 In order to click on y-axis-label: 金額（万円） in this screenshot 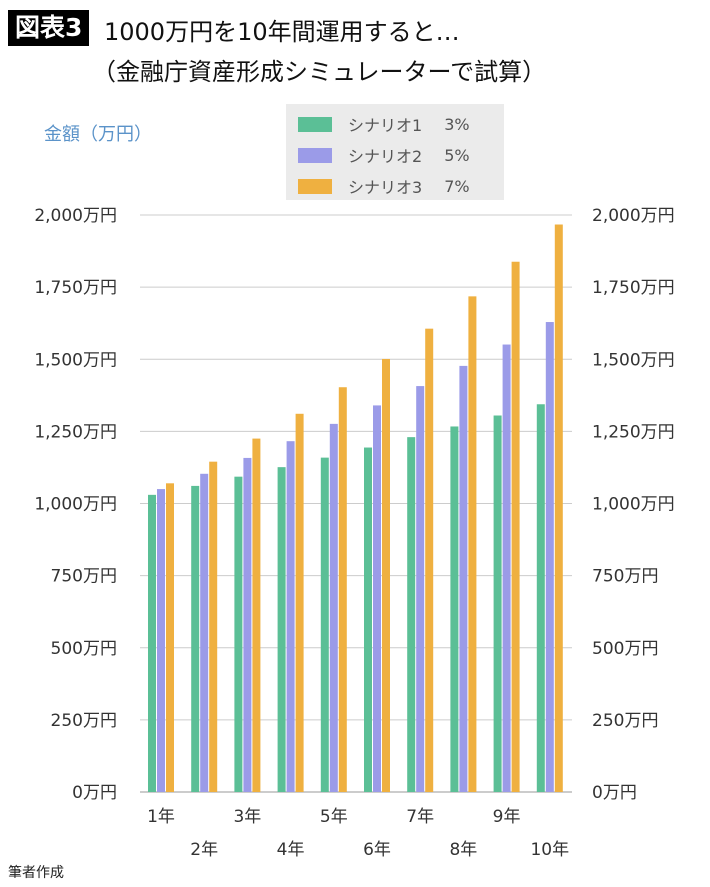, I will do `click(98, 134)`.